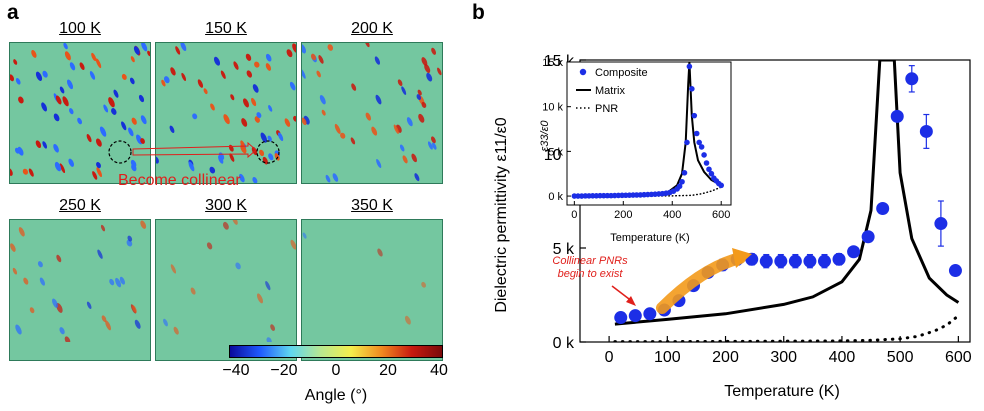  I want to click on x-axis-label: Temperature (K), so click(782, 391).